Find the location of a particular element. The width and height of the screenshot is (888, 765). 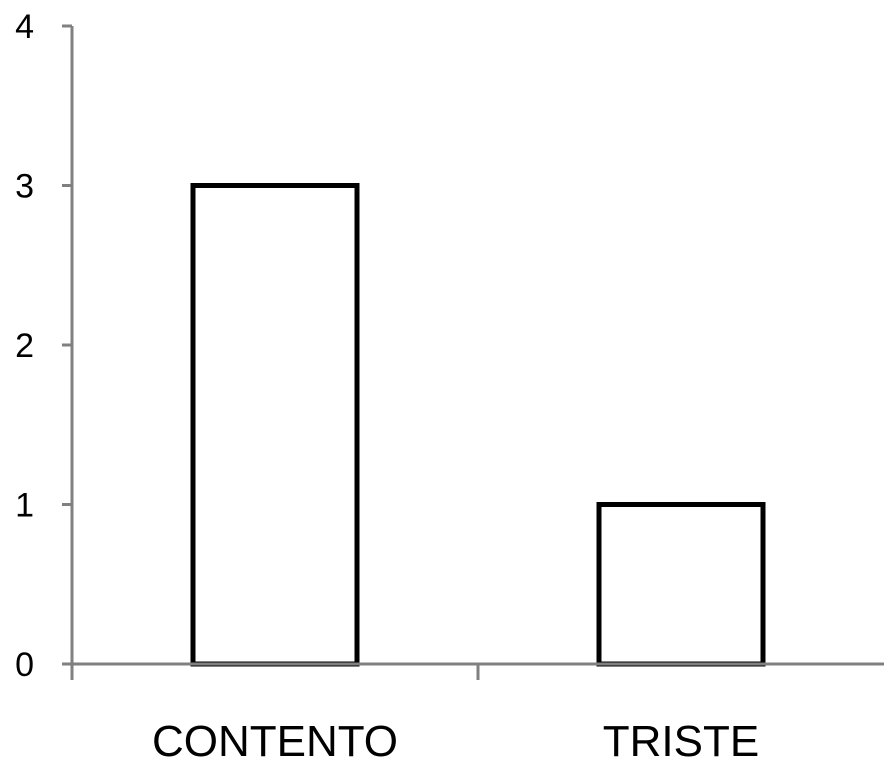

y-tick-label: 4 is located at coordinates (24, 27).